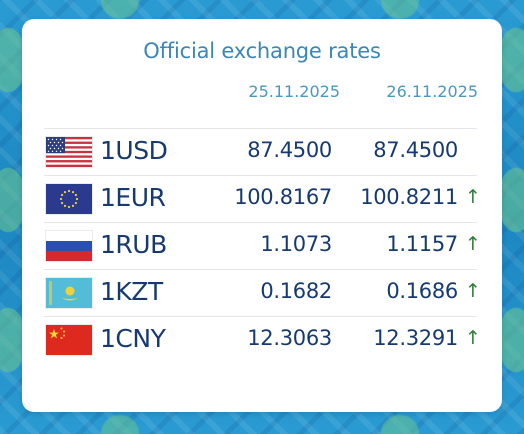 The image size is (524, 434). I want to click on rate-current: 87.4500, so click(415, 150).